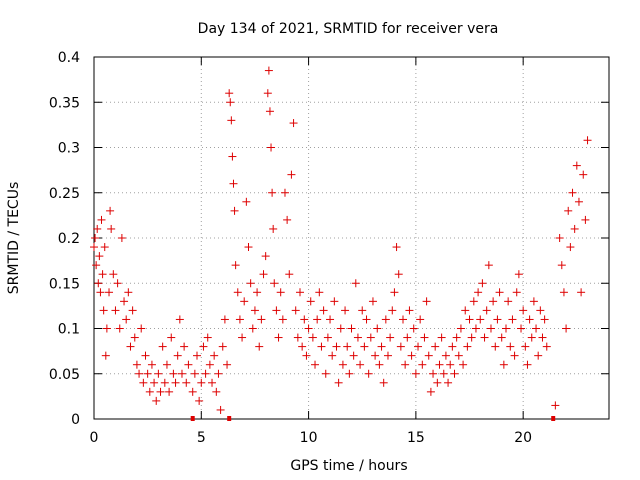  Describe the element at coordinates (64, 194) in the screenshot. I see `y-tick-label: 0.25` at that location.